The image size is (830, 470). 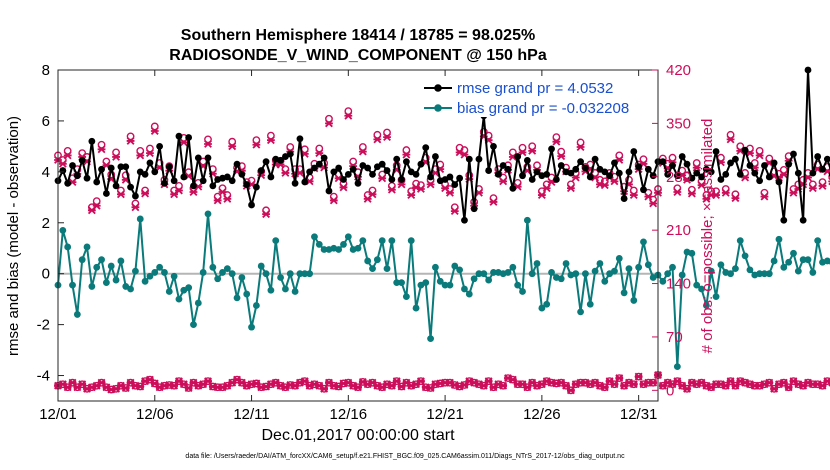 What do you see at coordinates (46, 70) in the screenshot?
I see `y-tick-label-left: 8` at bounding box center [46, 70].